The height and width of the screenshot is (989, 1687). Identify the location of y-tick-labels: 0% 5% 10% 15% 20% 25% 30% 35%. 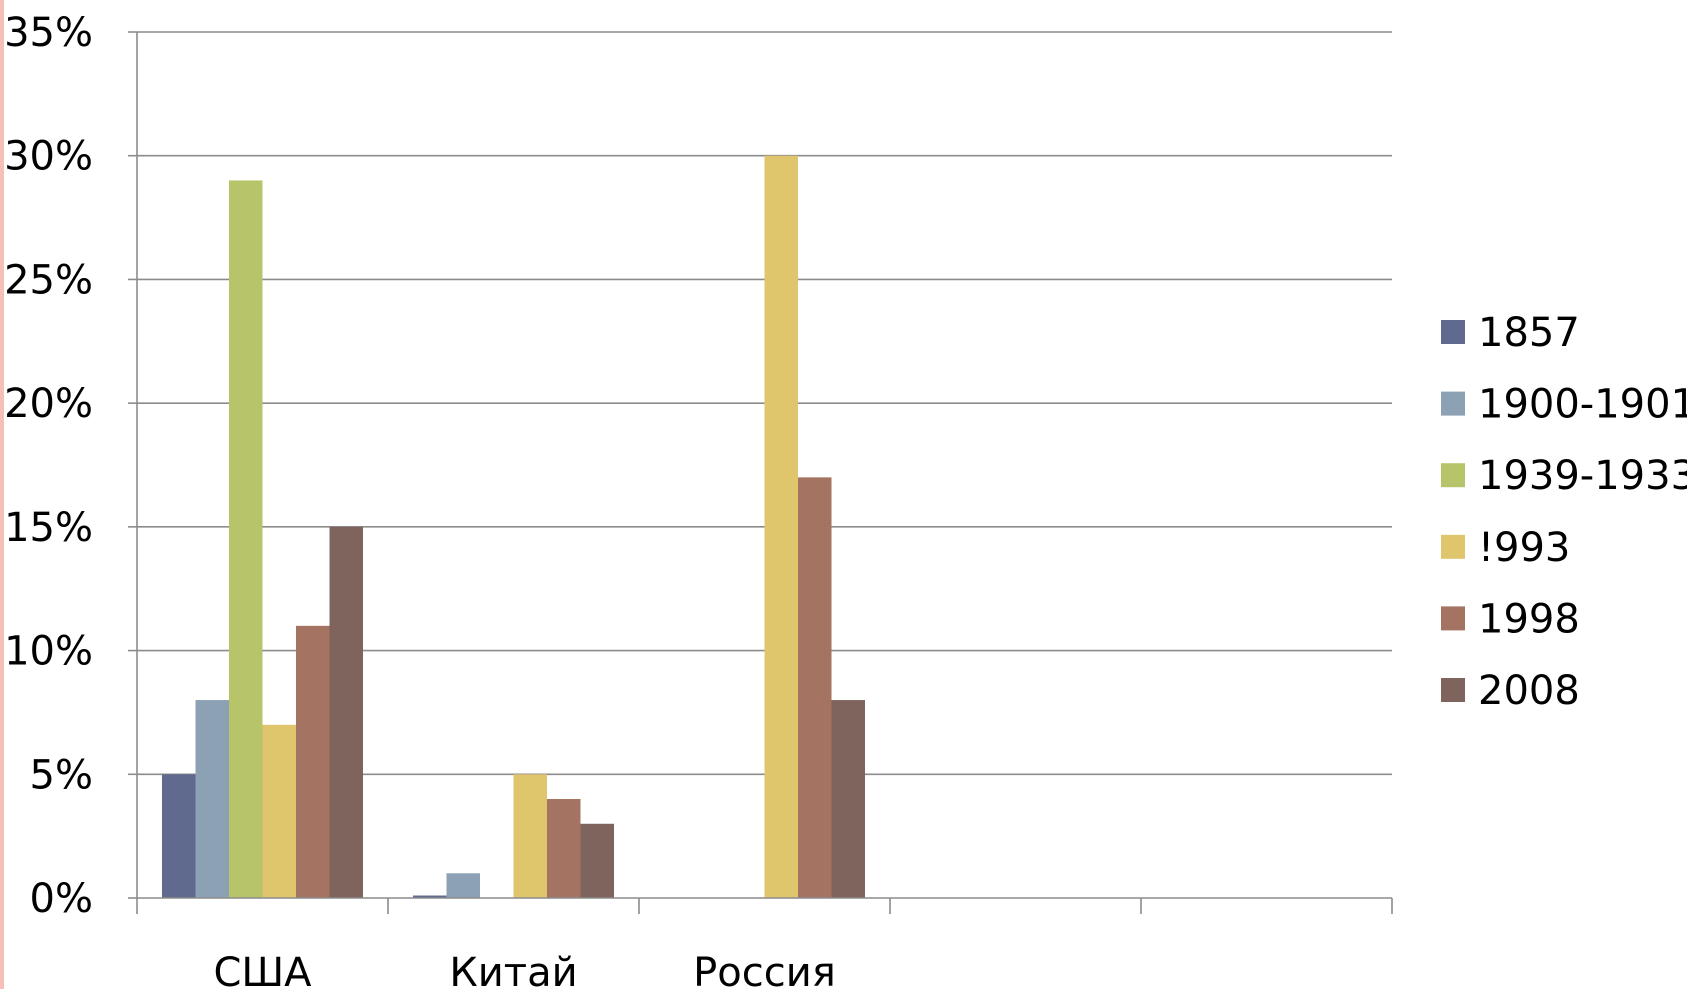
(48, 466).